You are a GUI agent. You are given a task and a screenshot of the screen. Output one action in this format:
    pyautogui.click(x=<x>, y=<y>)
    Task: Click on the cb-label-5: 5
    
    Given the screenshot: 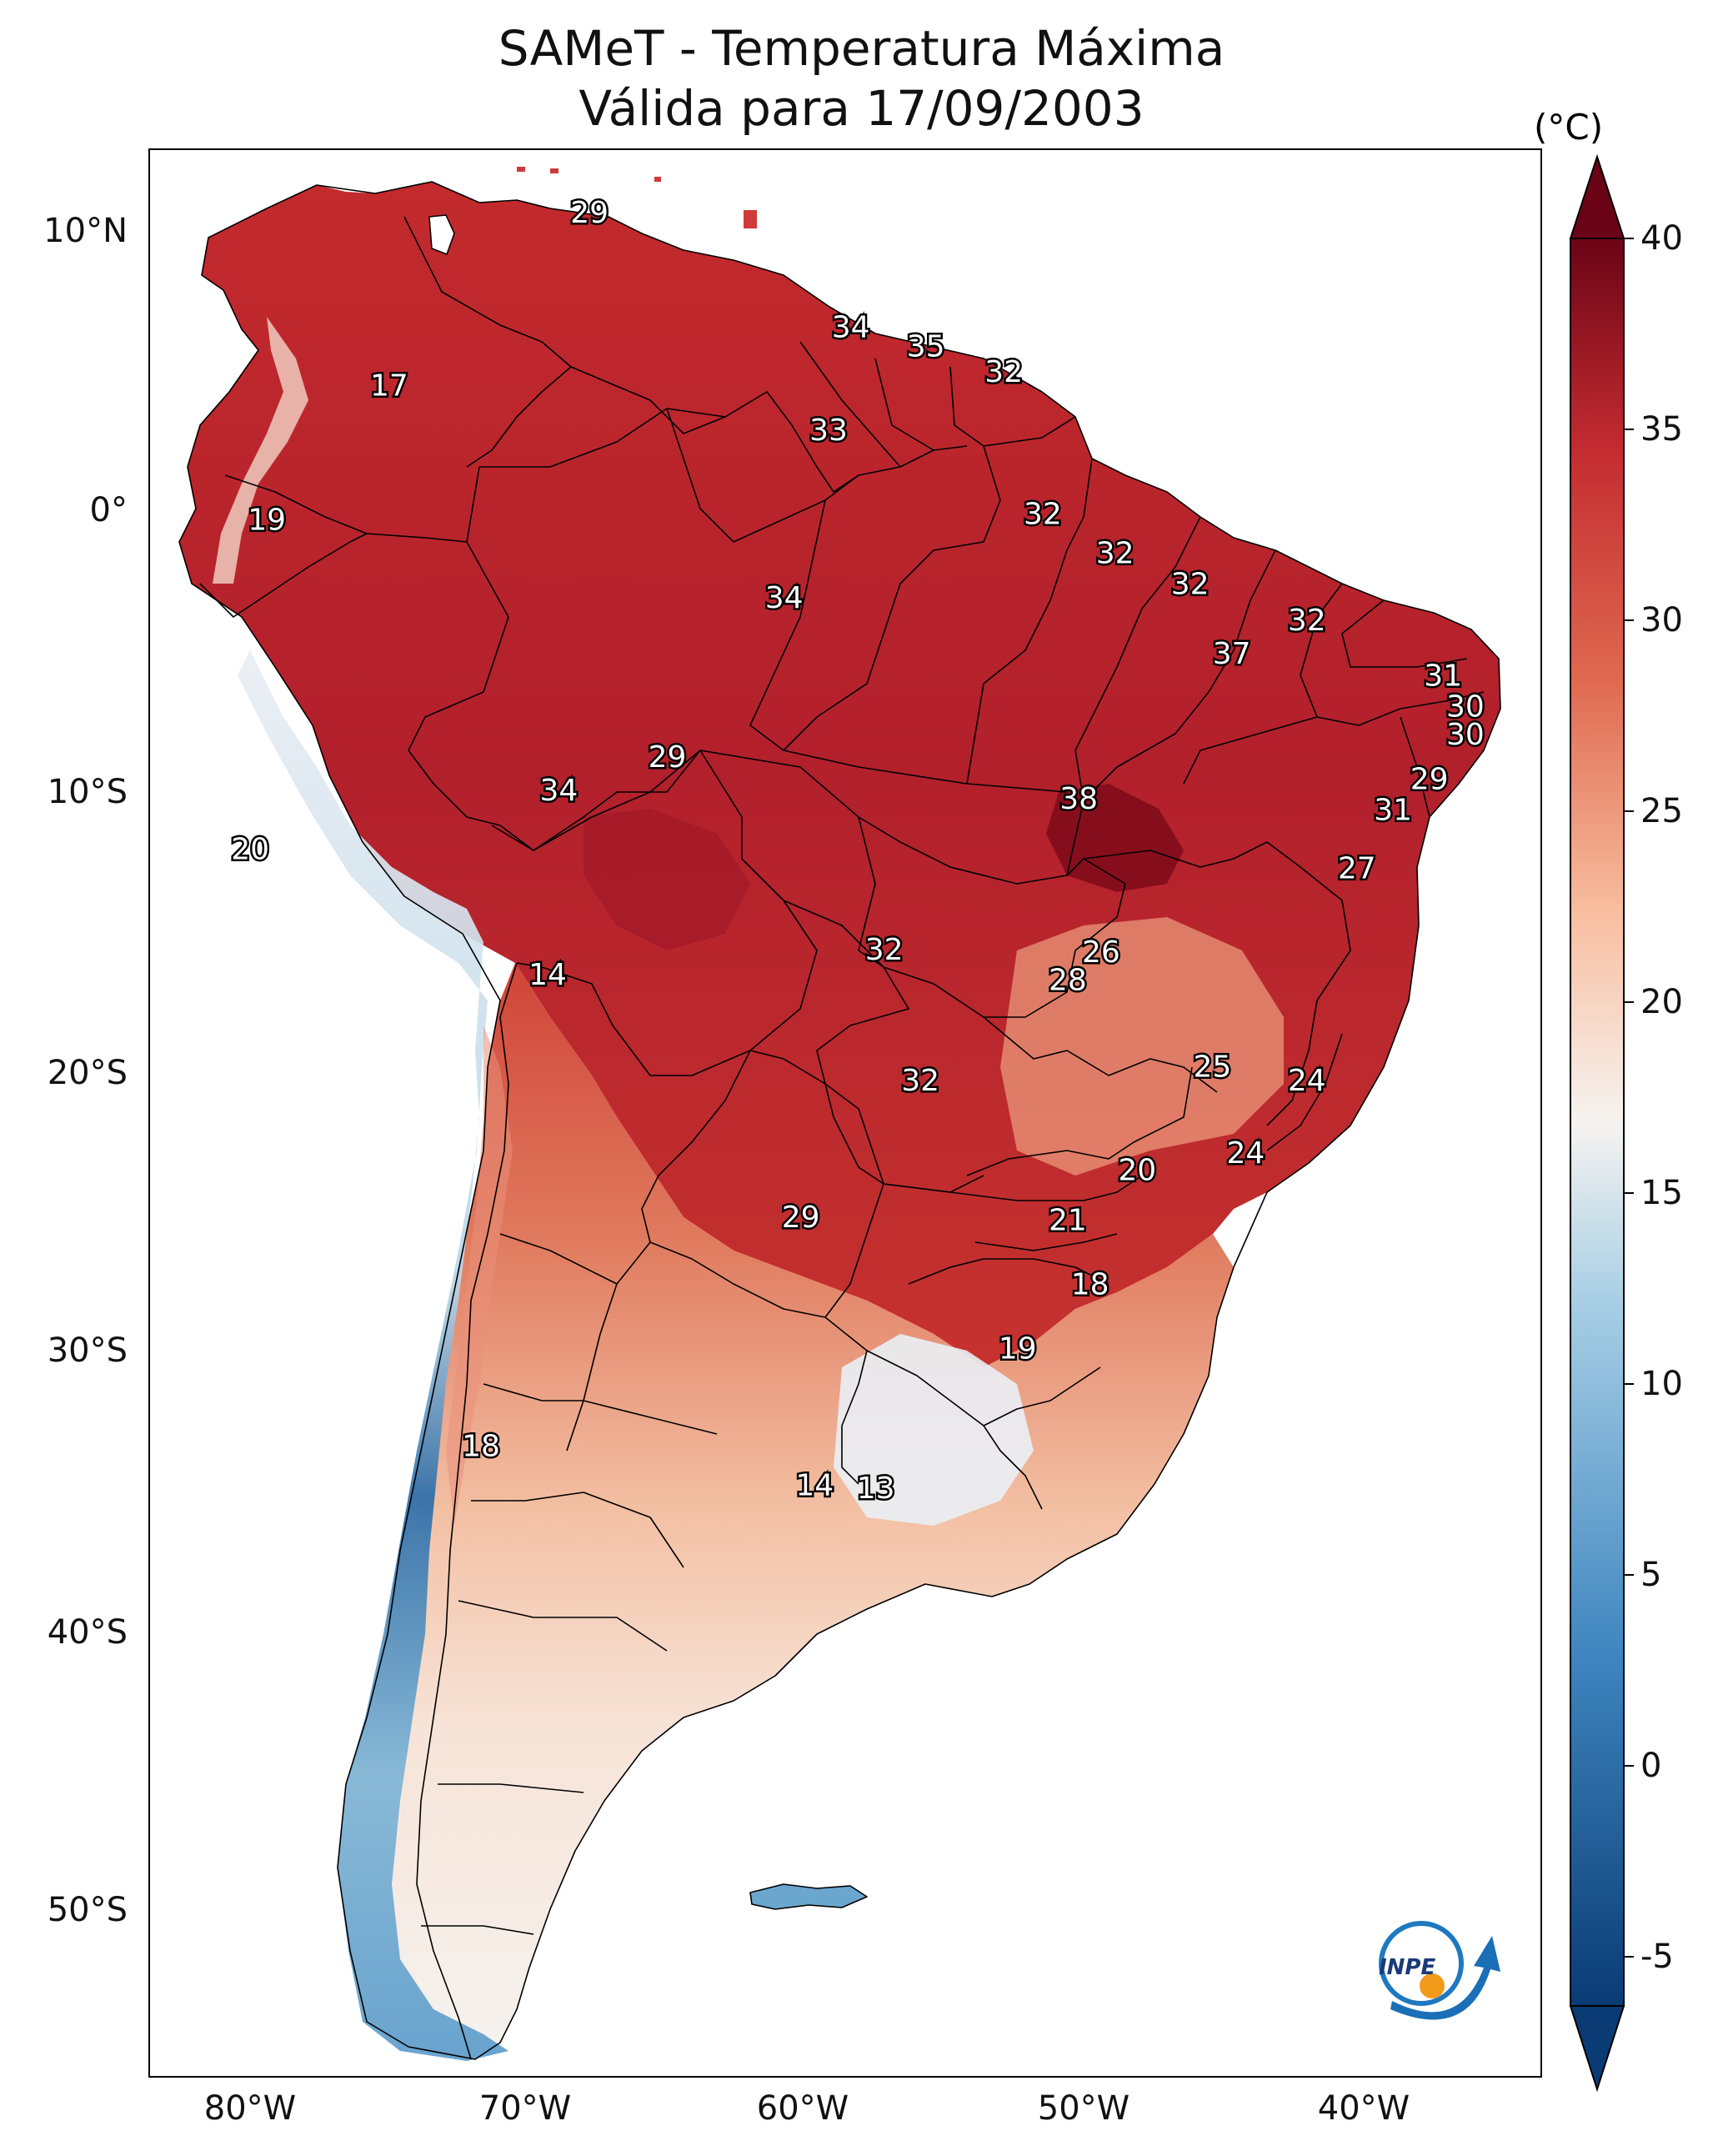 What is the action you would take?
    pyautogui.click(x=1651, y=1575)
    